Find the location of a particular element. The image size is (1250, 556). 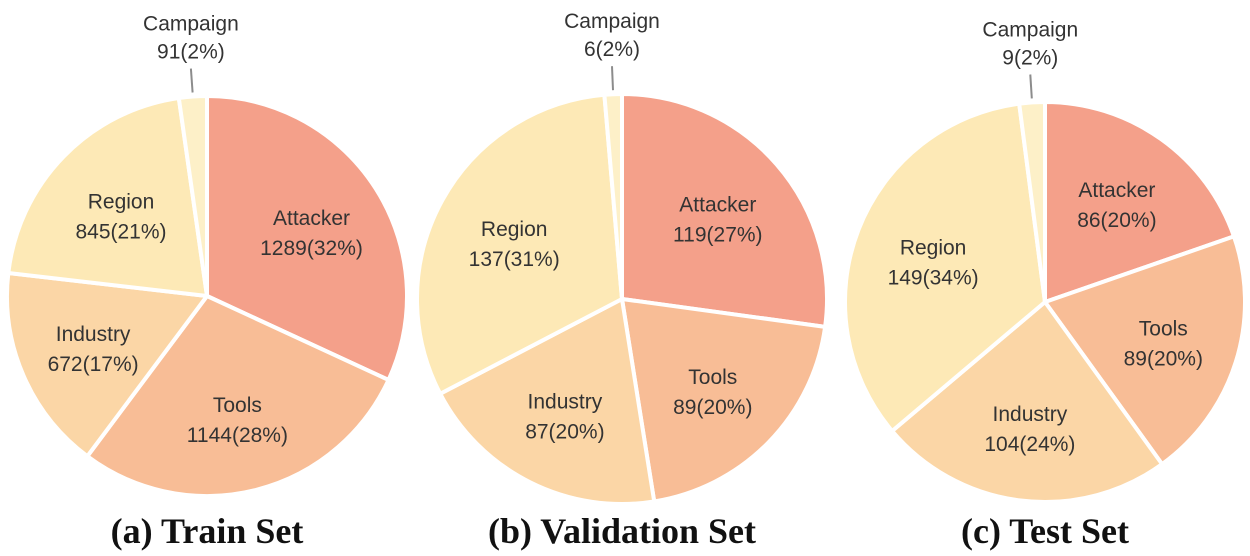

pie-label-value-industry: 672(17%) is located at coordinates (93, 364).